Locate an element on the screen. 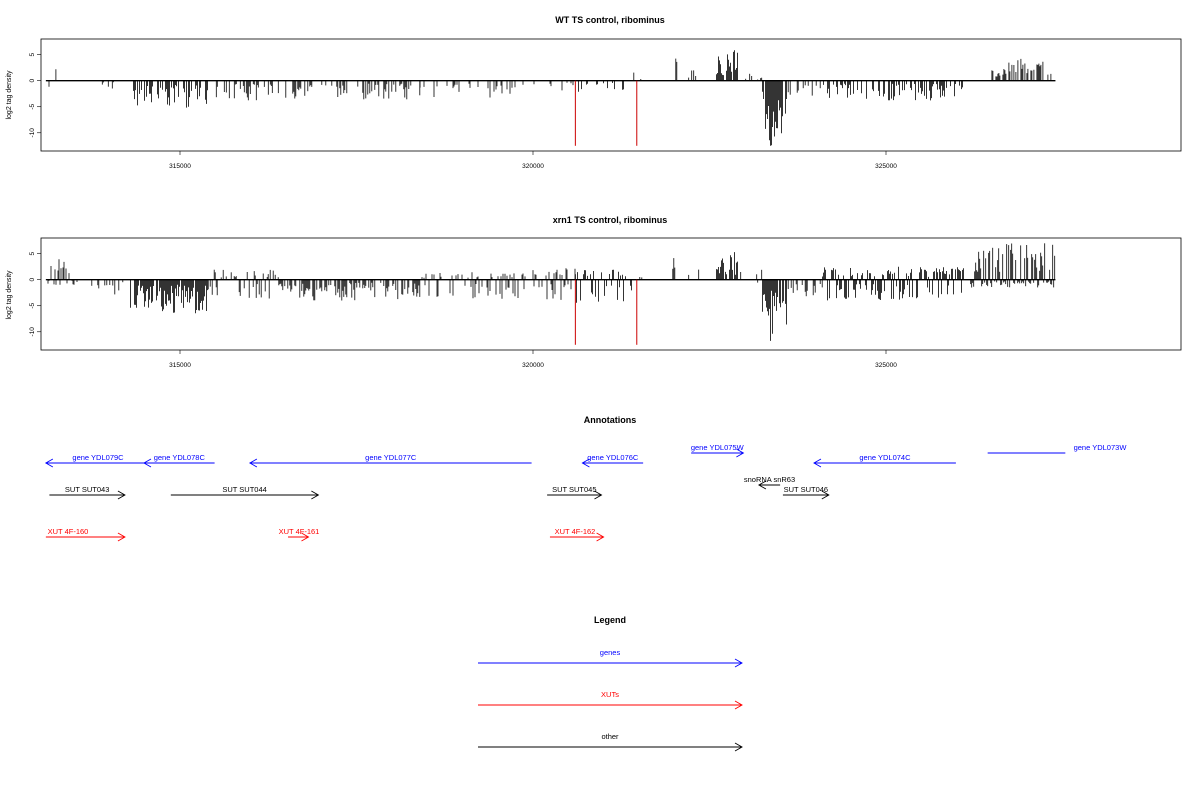 This screenshot has width=1200, height=800. xrn1-y-tick-label: 5 is located at coordinates (32, 253).